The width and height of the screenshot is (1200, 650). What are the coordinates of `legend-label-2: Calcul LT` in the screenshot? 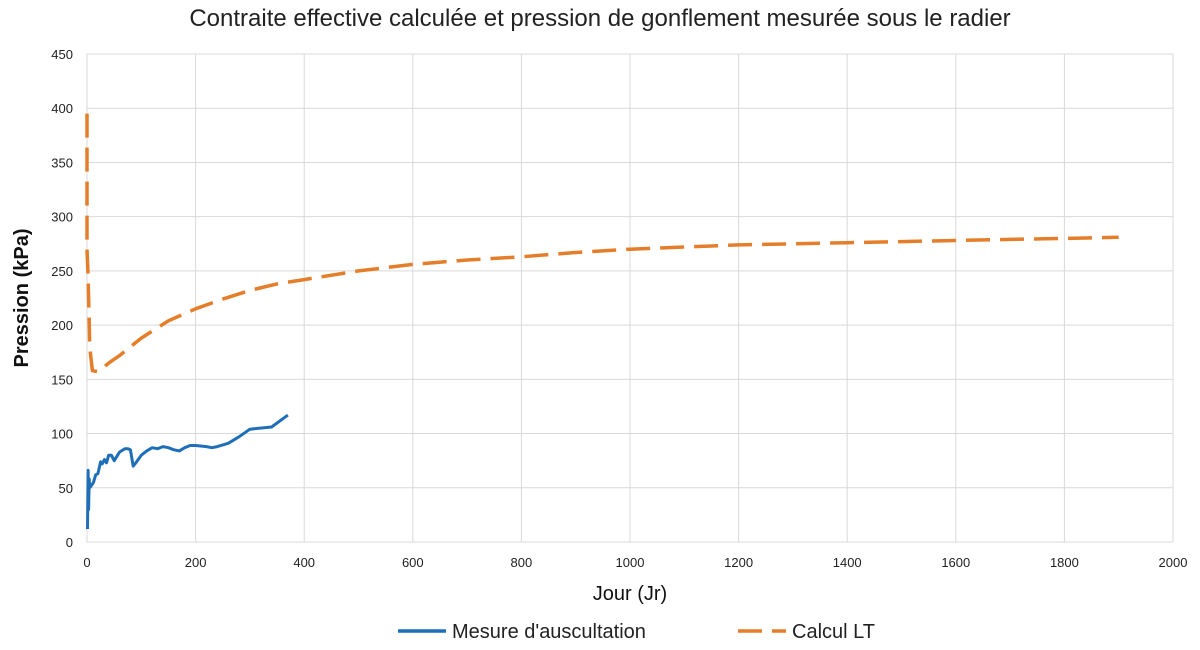 It's located at (833, 632).